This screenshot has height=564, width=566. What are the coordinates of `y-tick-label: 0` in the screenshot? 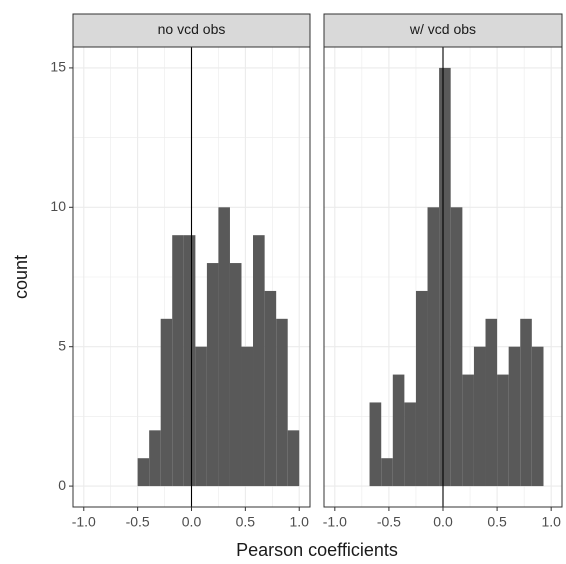 It's located at (62, 485).